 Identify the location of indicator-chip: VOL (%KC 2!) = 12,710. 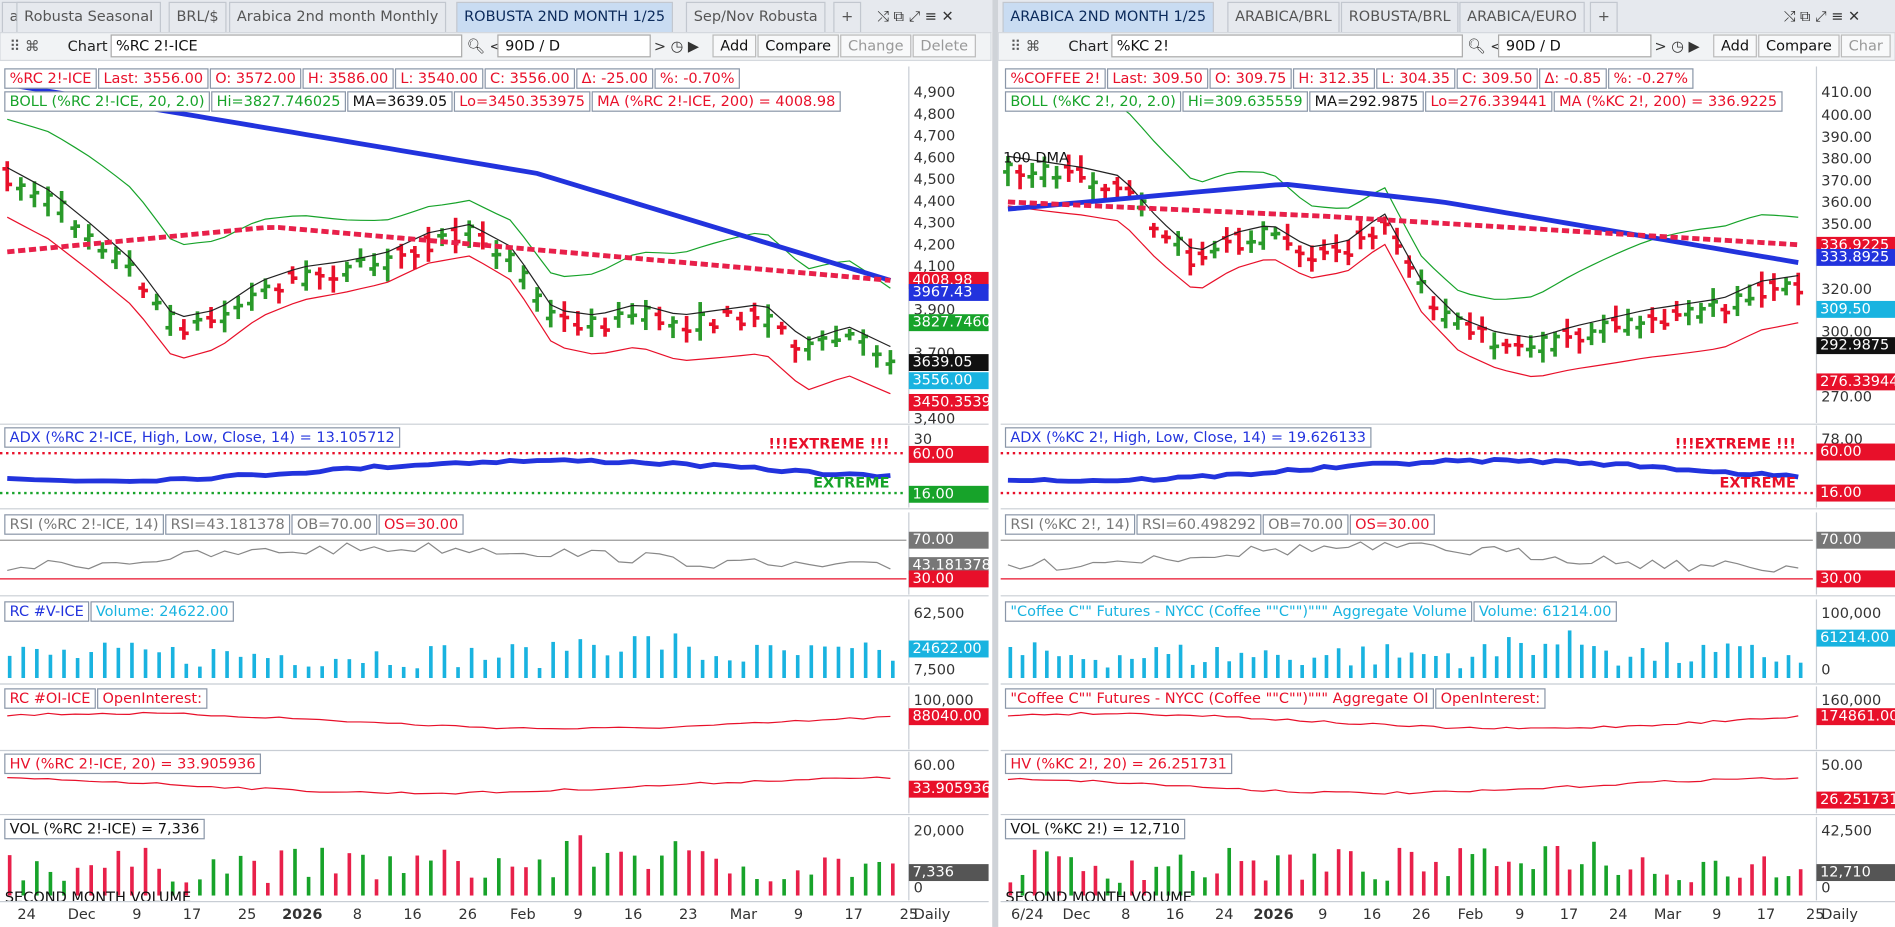
(1095, 829).